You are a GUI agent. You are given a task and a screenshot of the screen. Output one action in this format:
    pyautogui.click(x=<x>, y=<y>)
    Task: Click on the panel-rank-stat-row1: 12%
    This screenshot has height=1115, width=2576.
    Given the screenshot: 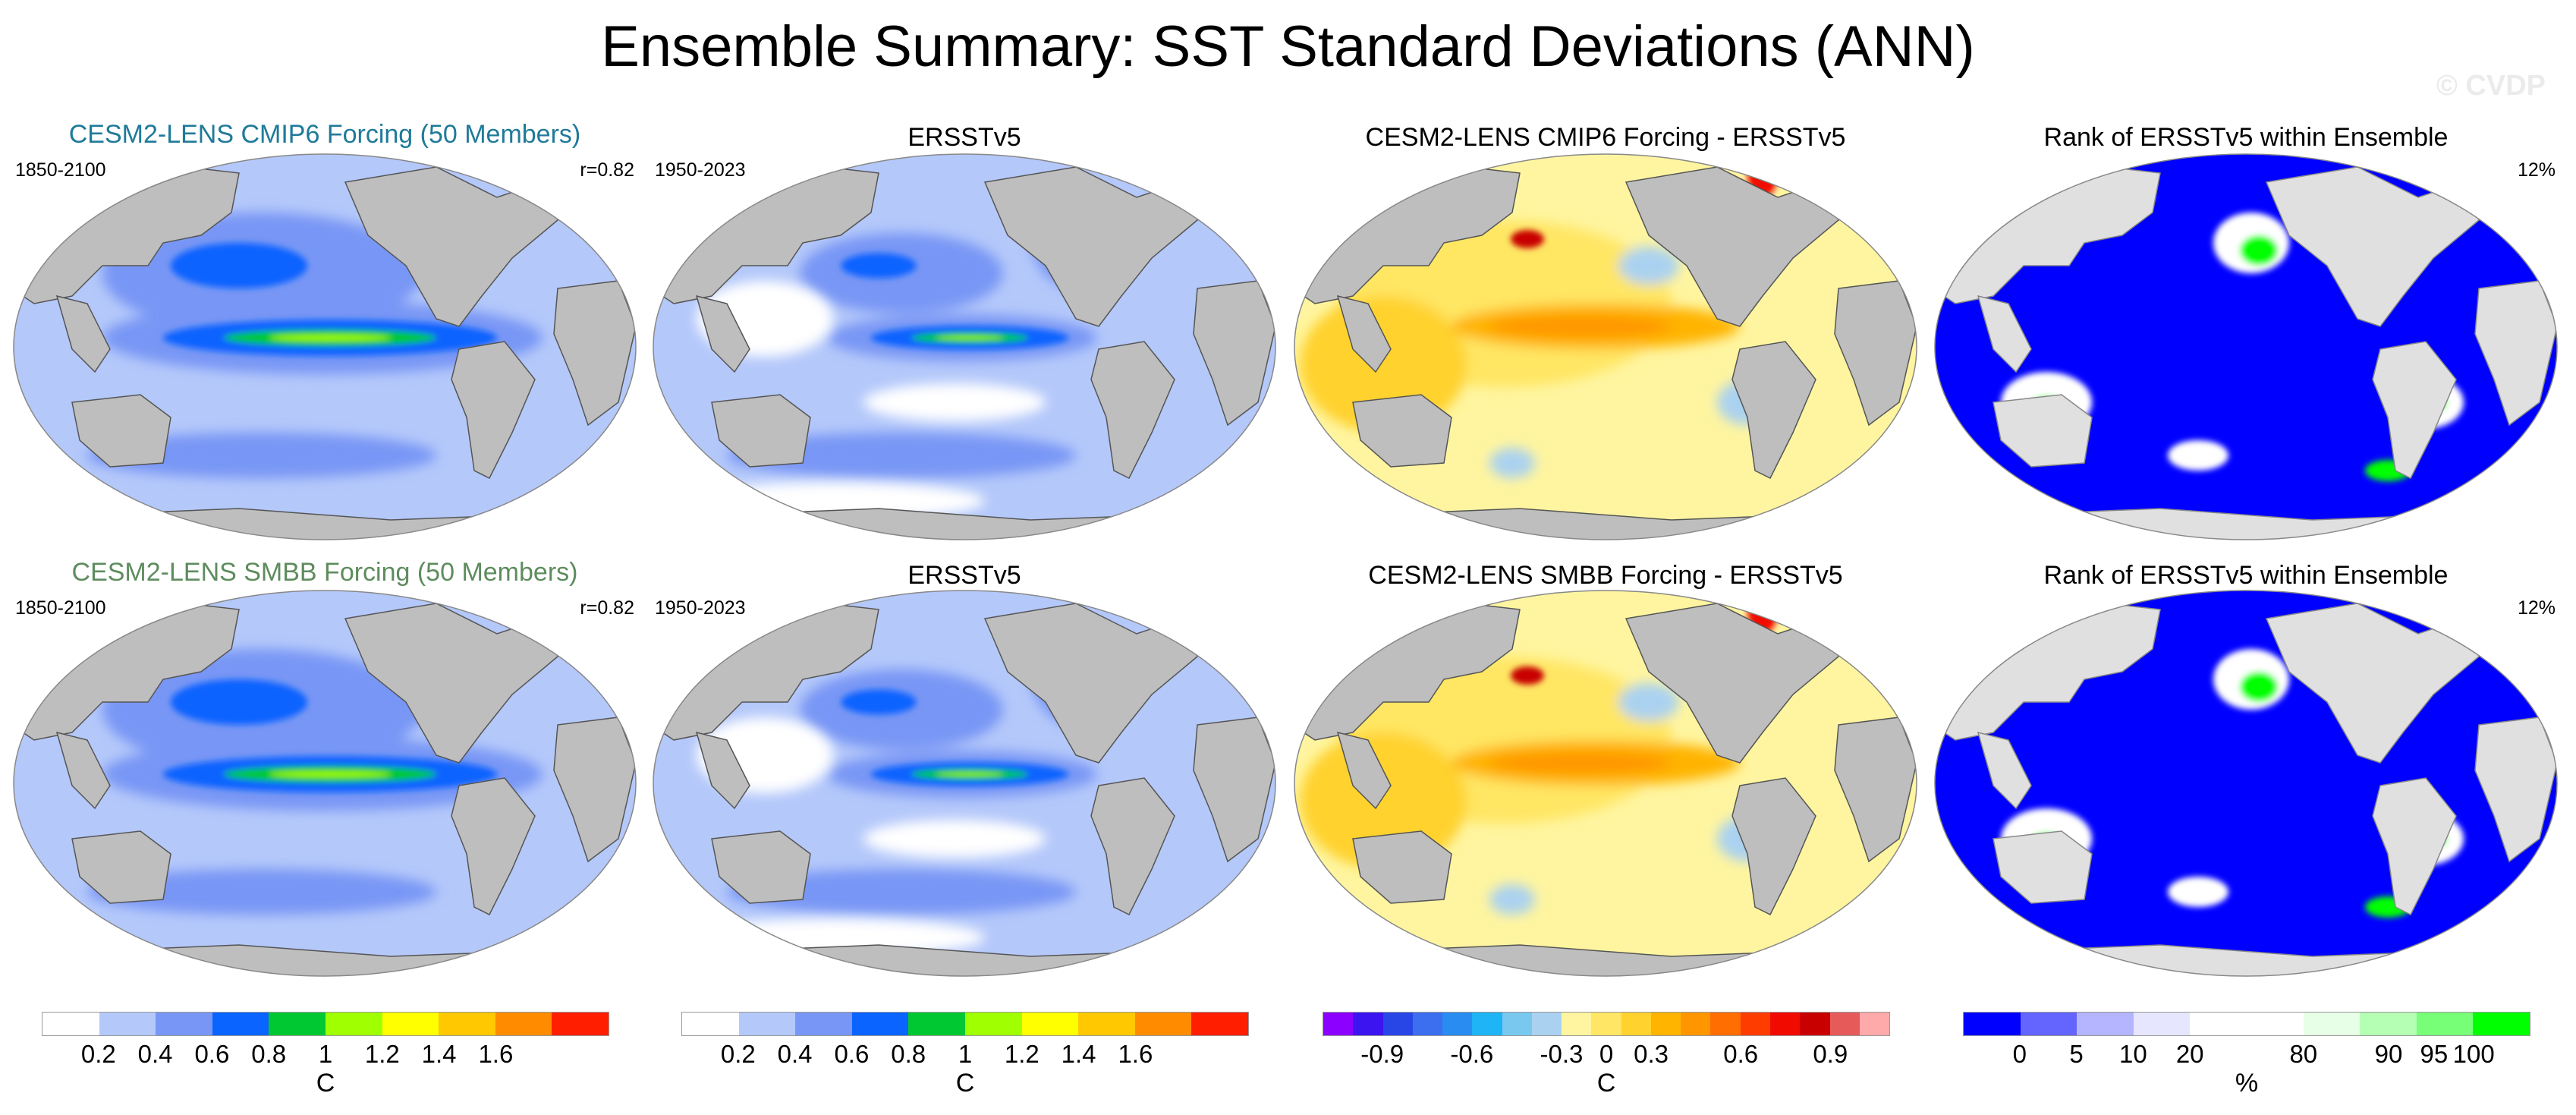 What is the action you would take?
    pyautogui.click(x=2536, y=170)
    